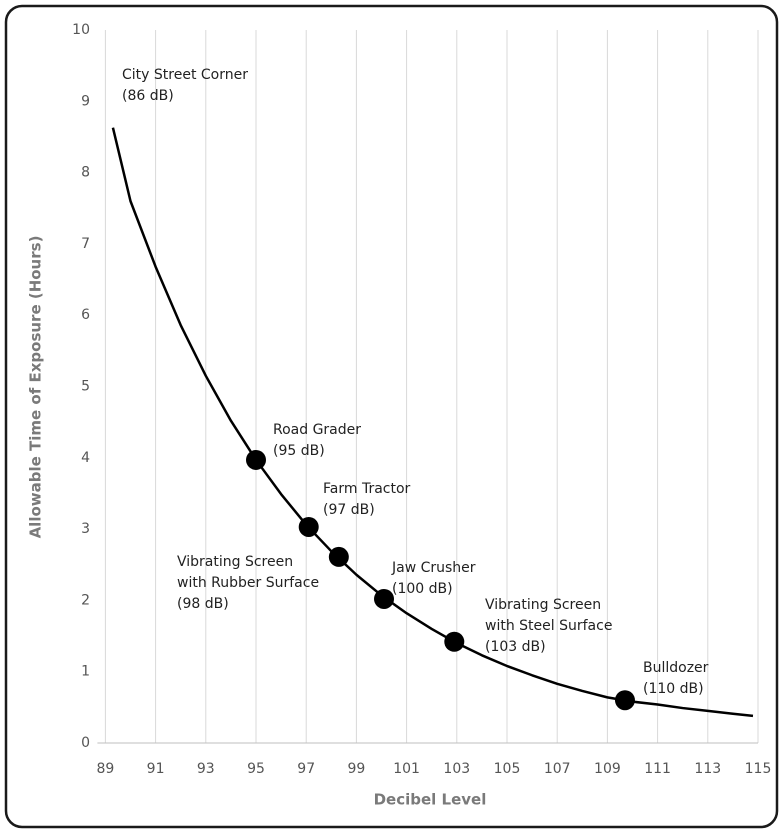  I want to click on annotation: (100 dB), so click(422, 589).